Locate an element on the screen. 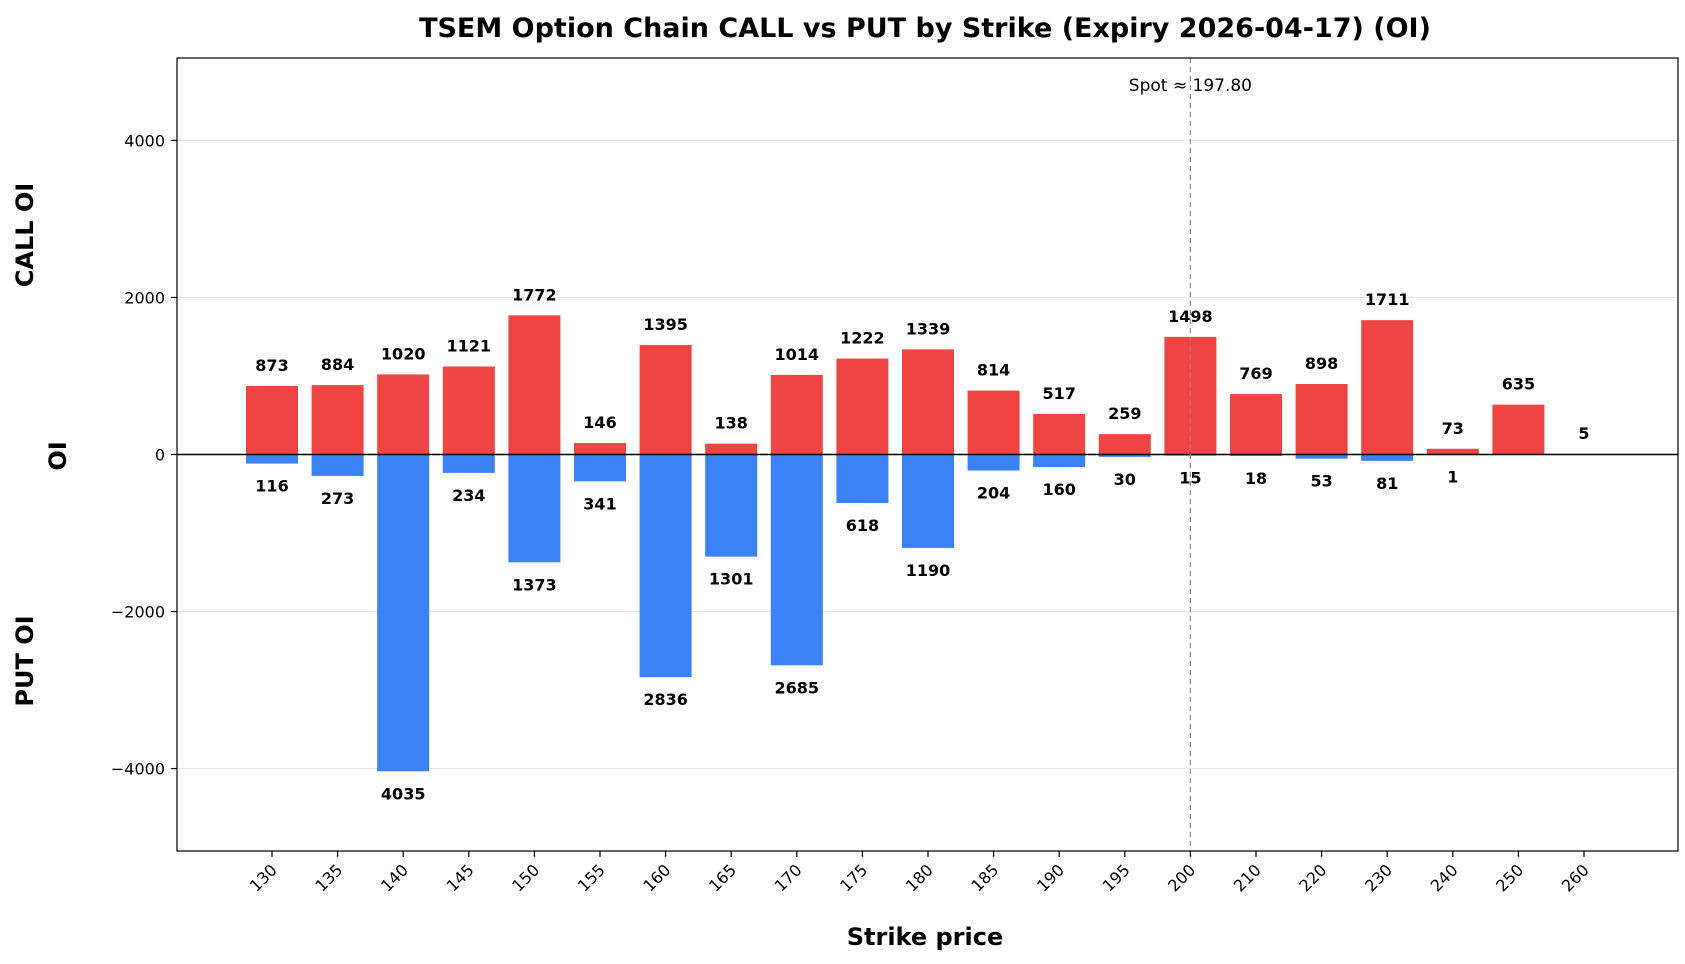 This screenshot has height=964, width=1685. y-tick-label: 2000 is located at coordinates (144, 297).